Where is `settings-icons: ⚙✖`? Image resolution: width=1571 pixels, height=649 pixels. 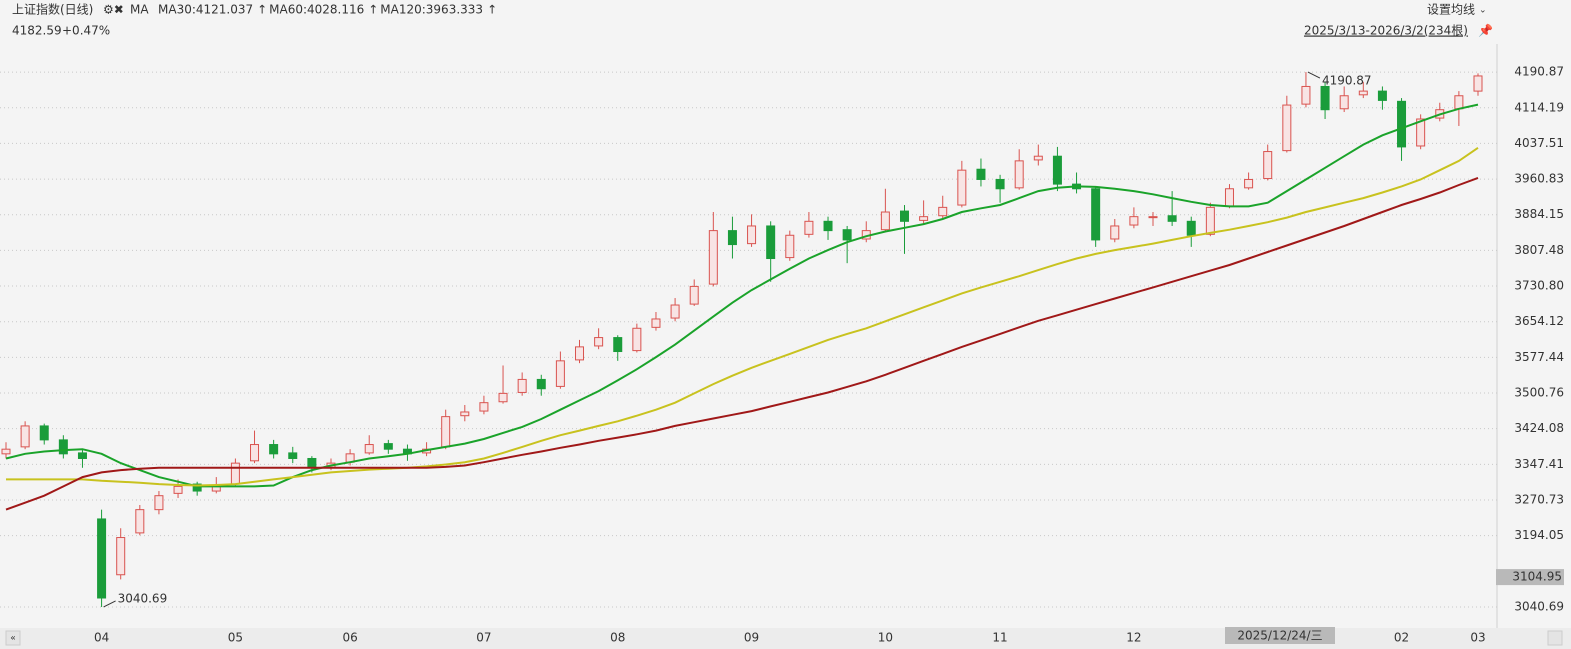
settings-icons: ⚙✖ is located at coordinates (113, 10).